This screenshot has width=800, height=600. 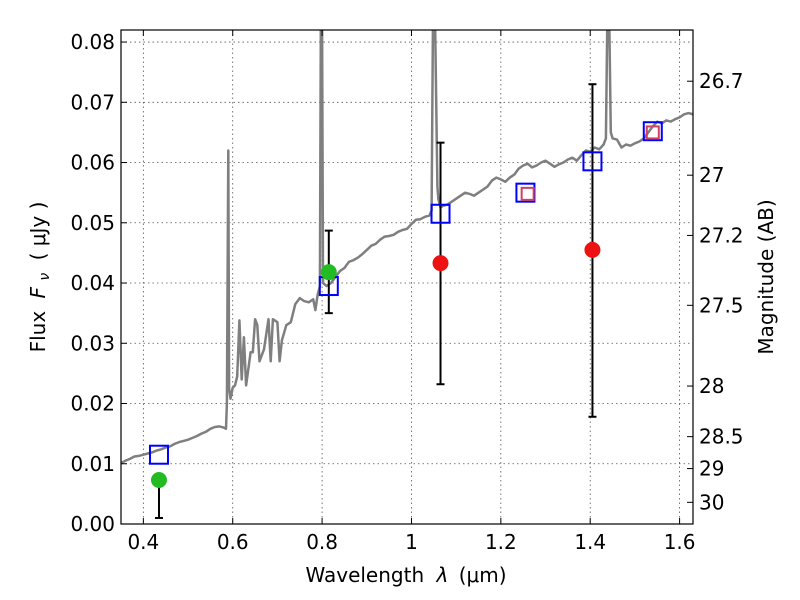 What do you see at coordinates (680, 542) in the screenshot?
I see `x-tick-label: 1.6` at bounding box center [680, 542].